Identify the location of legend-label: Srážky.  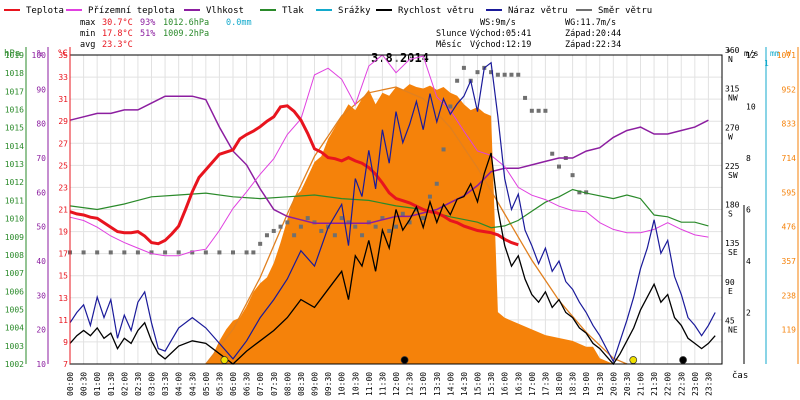
(354, 11).